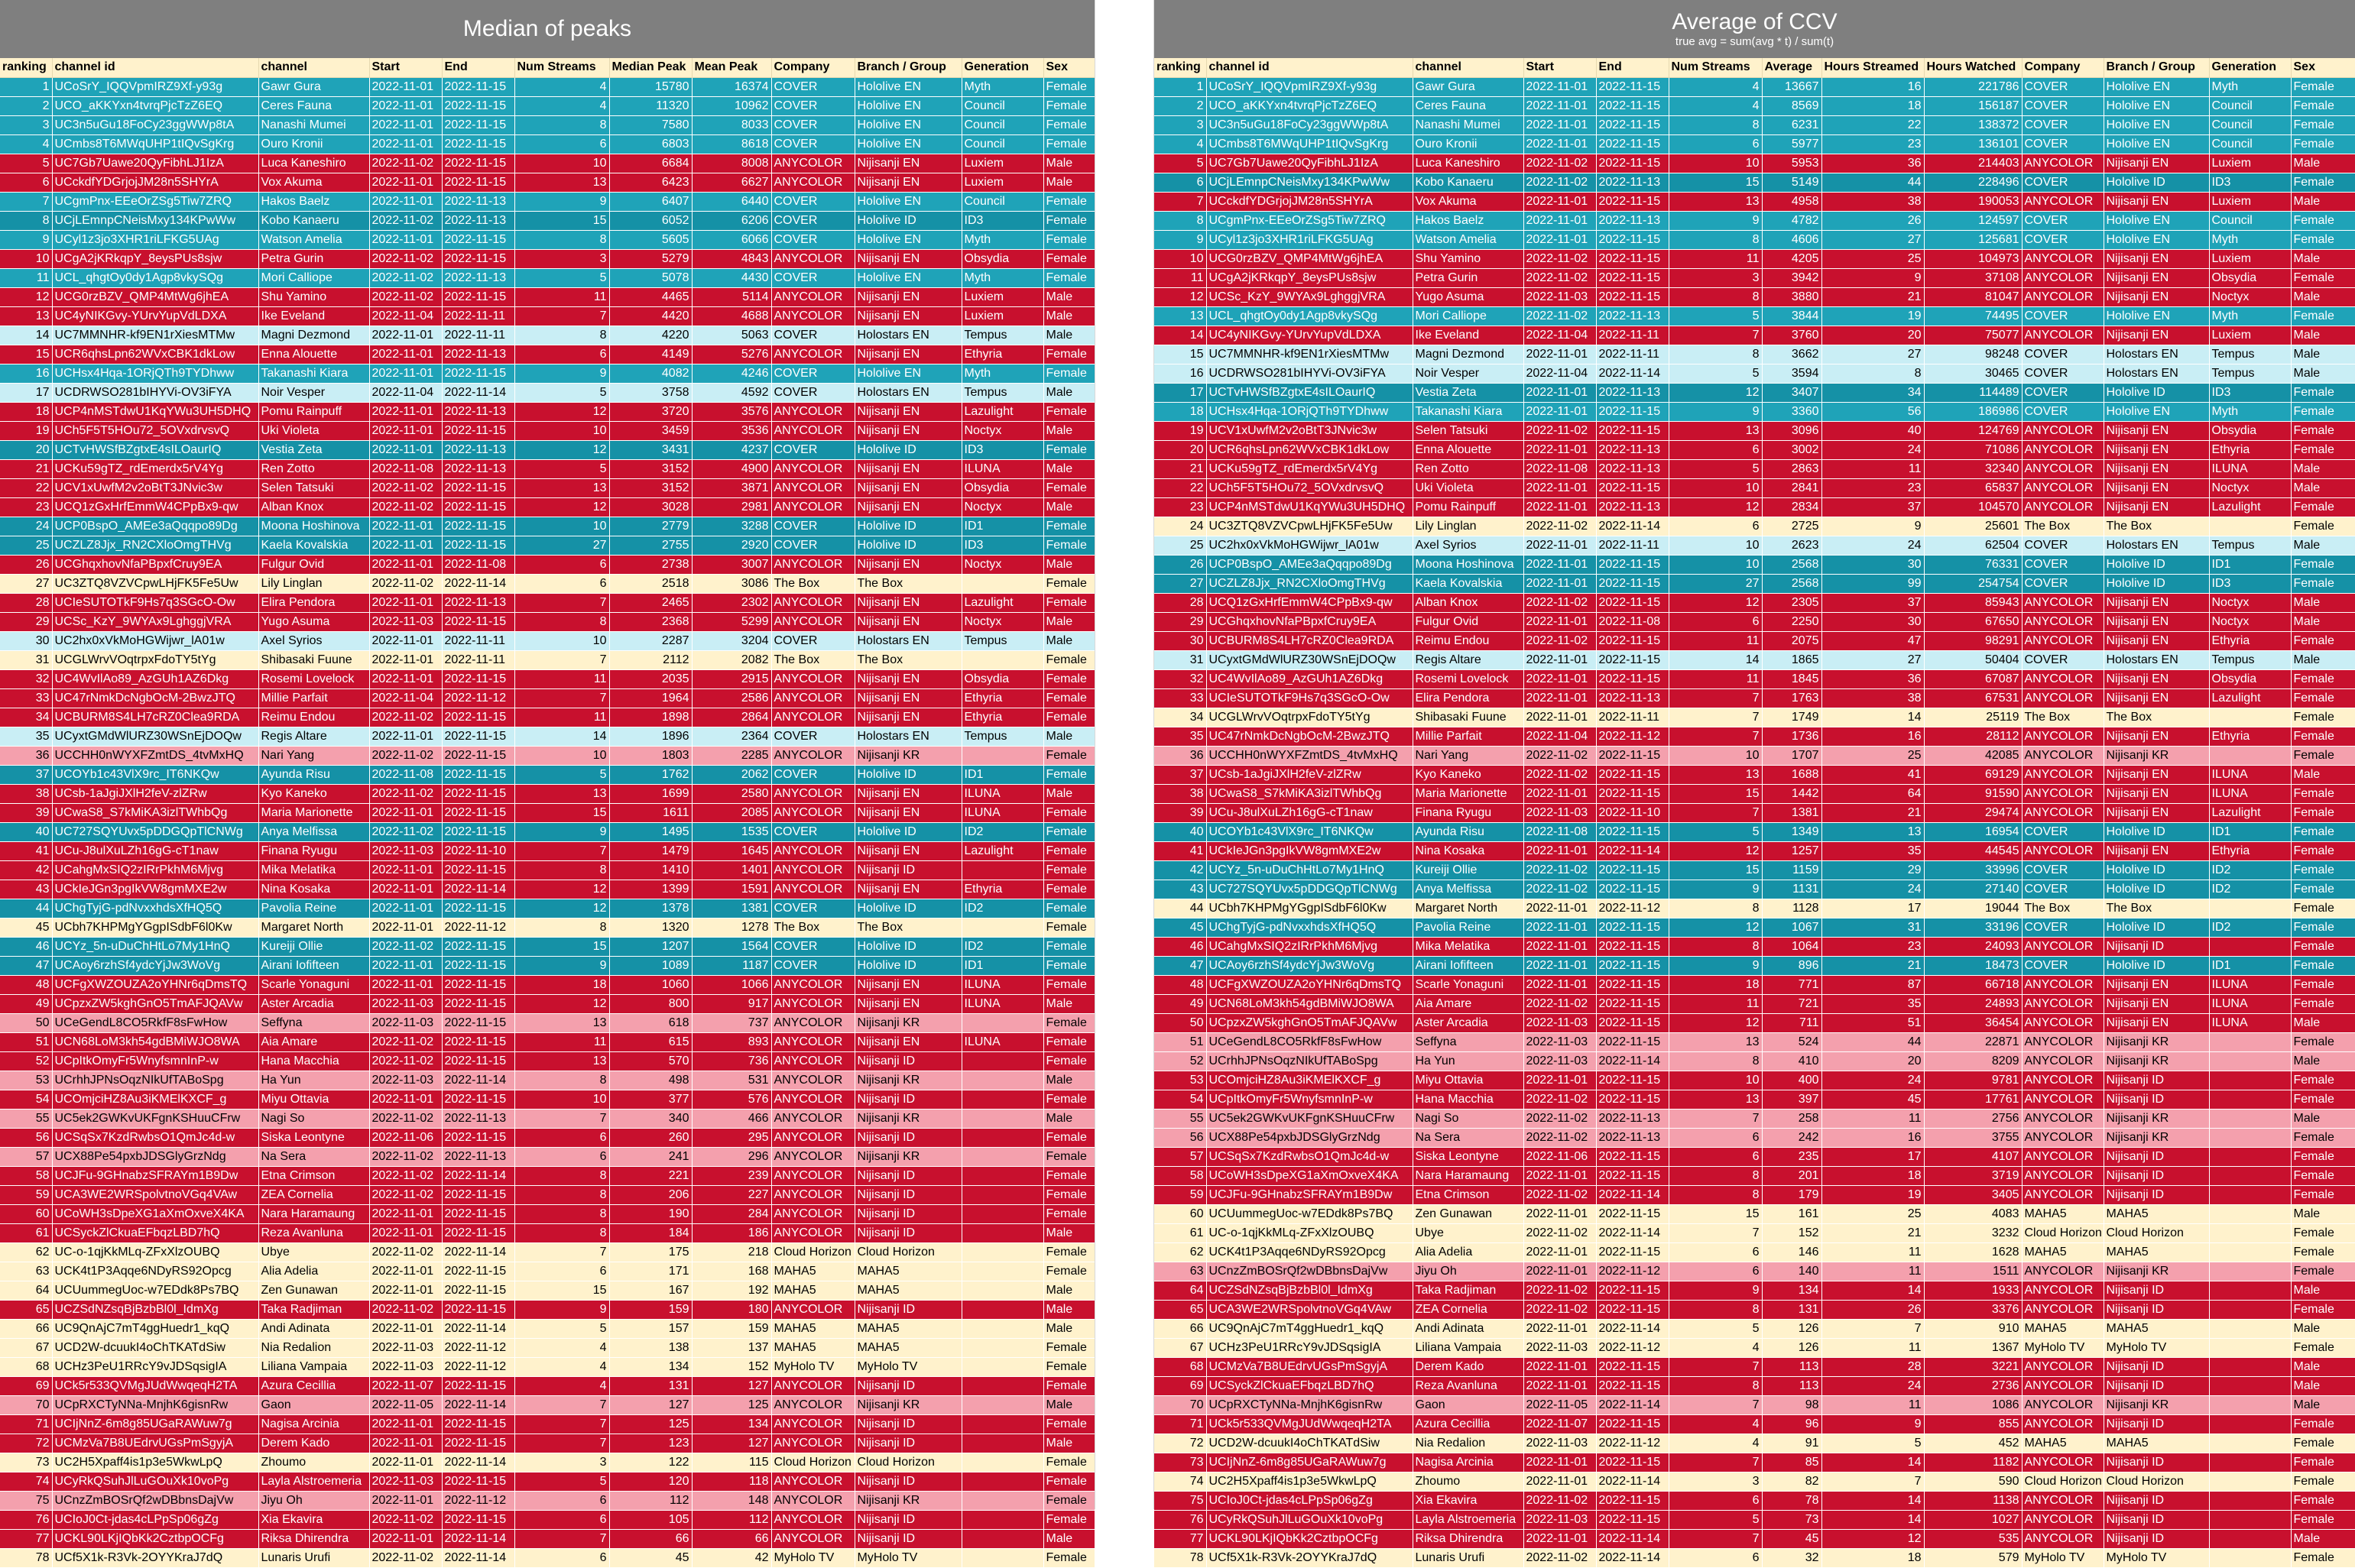  I want to click on table-cell: 239, so click(732, 1176).